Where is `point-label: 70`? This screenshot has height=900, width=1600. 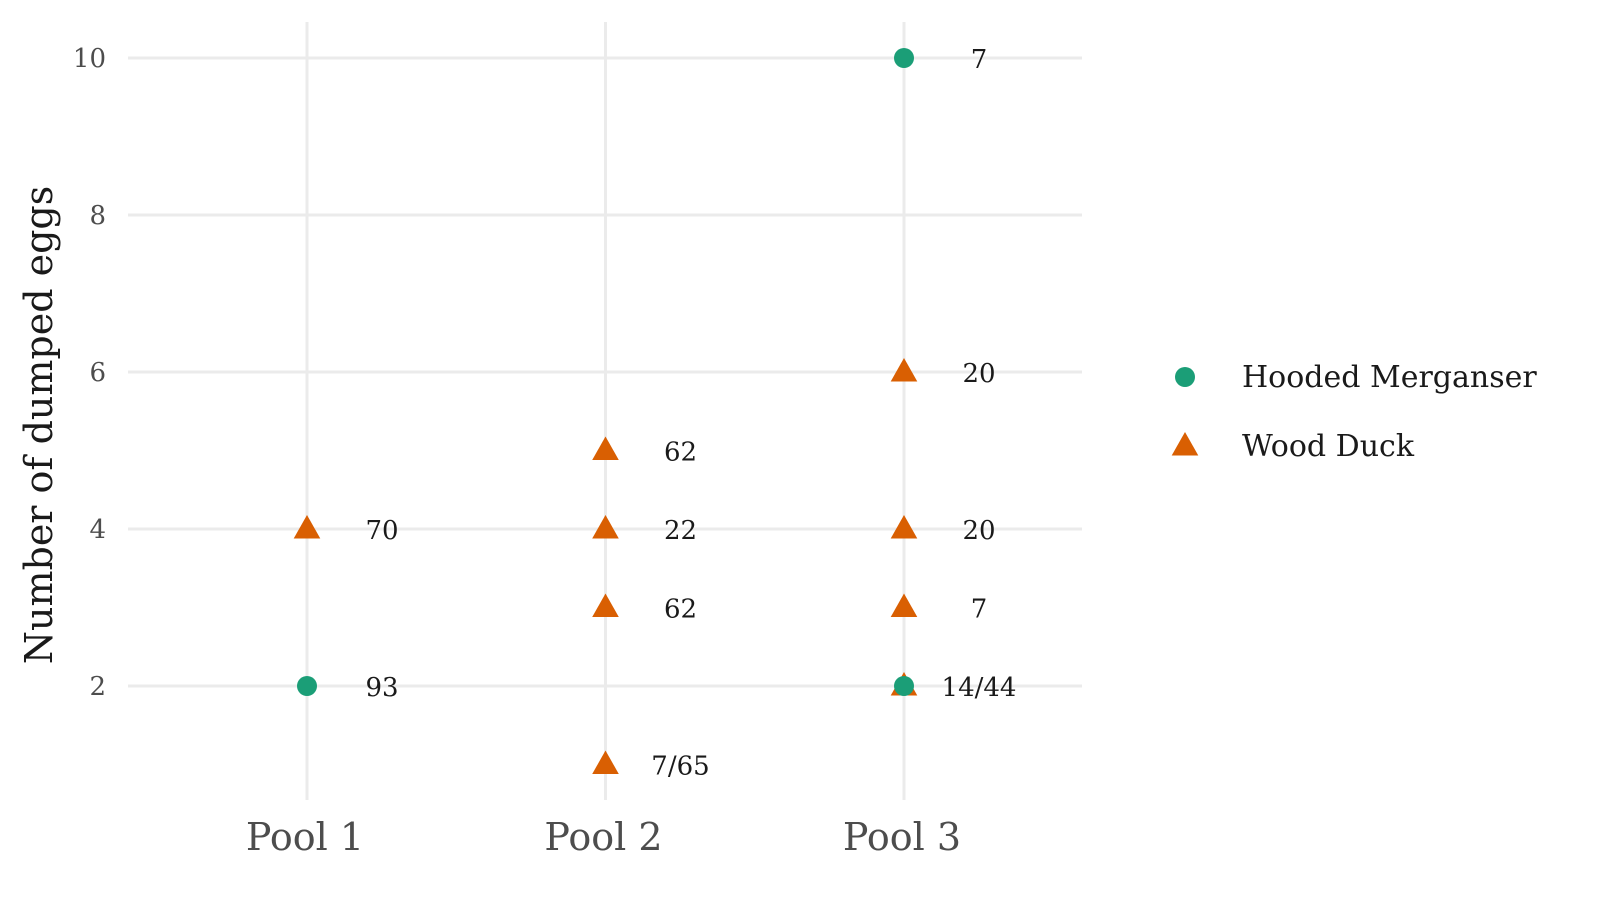 point-label: 70 is located at coordinates (381, 531).